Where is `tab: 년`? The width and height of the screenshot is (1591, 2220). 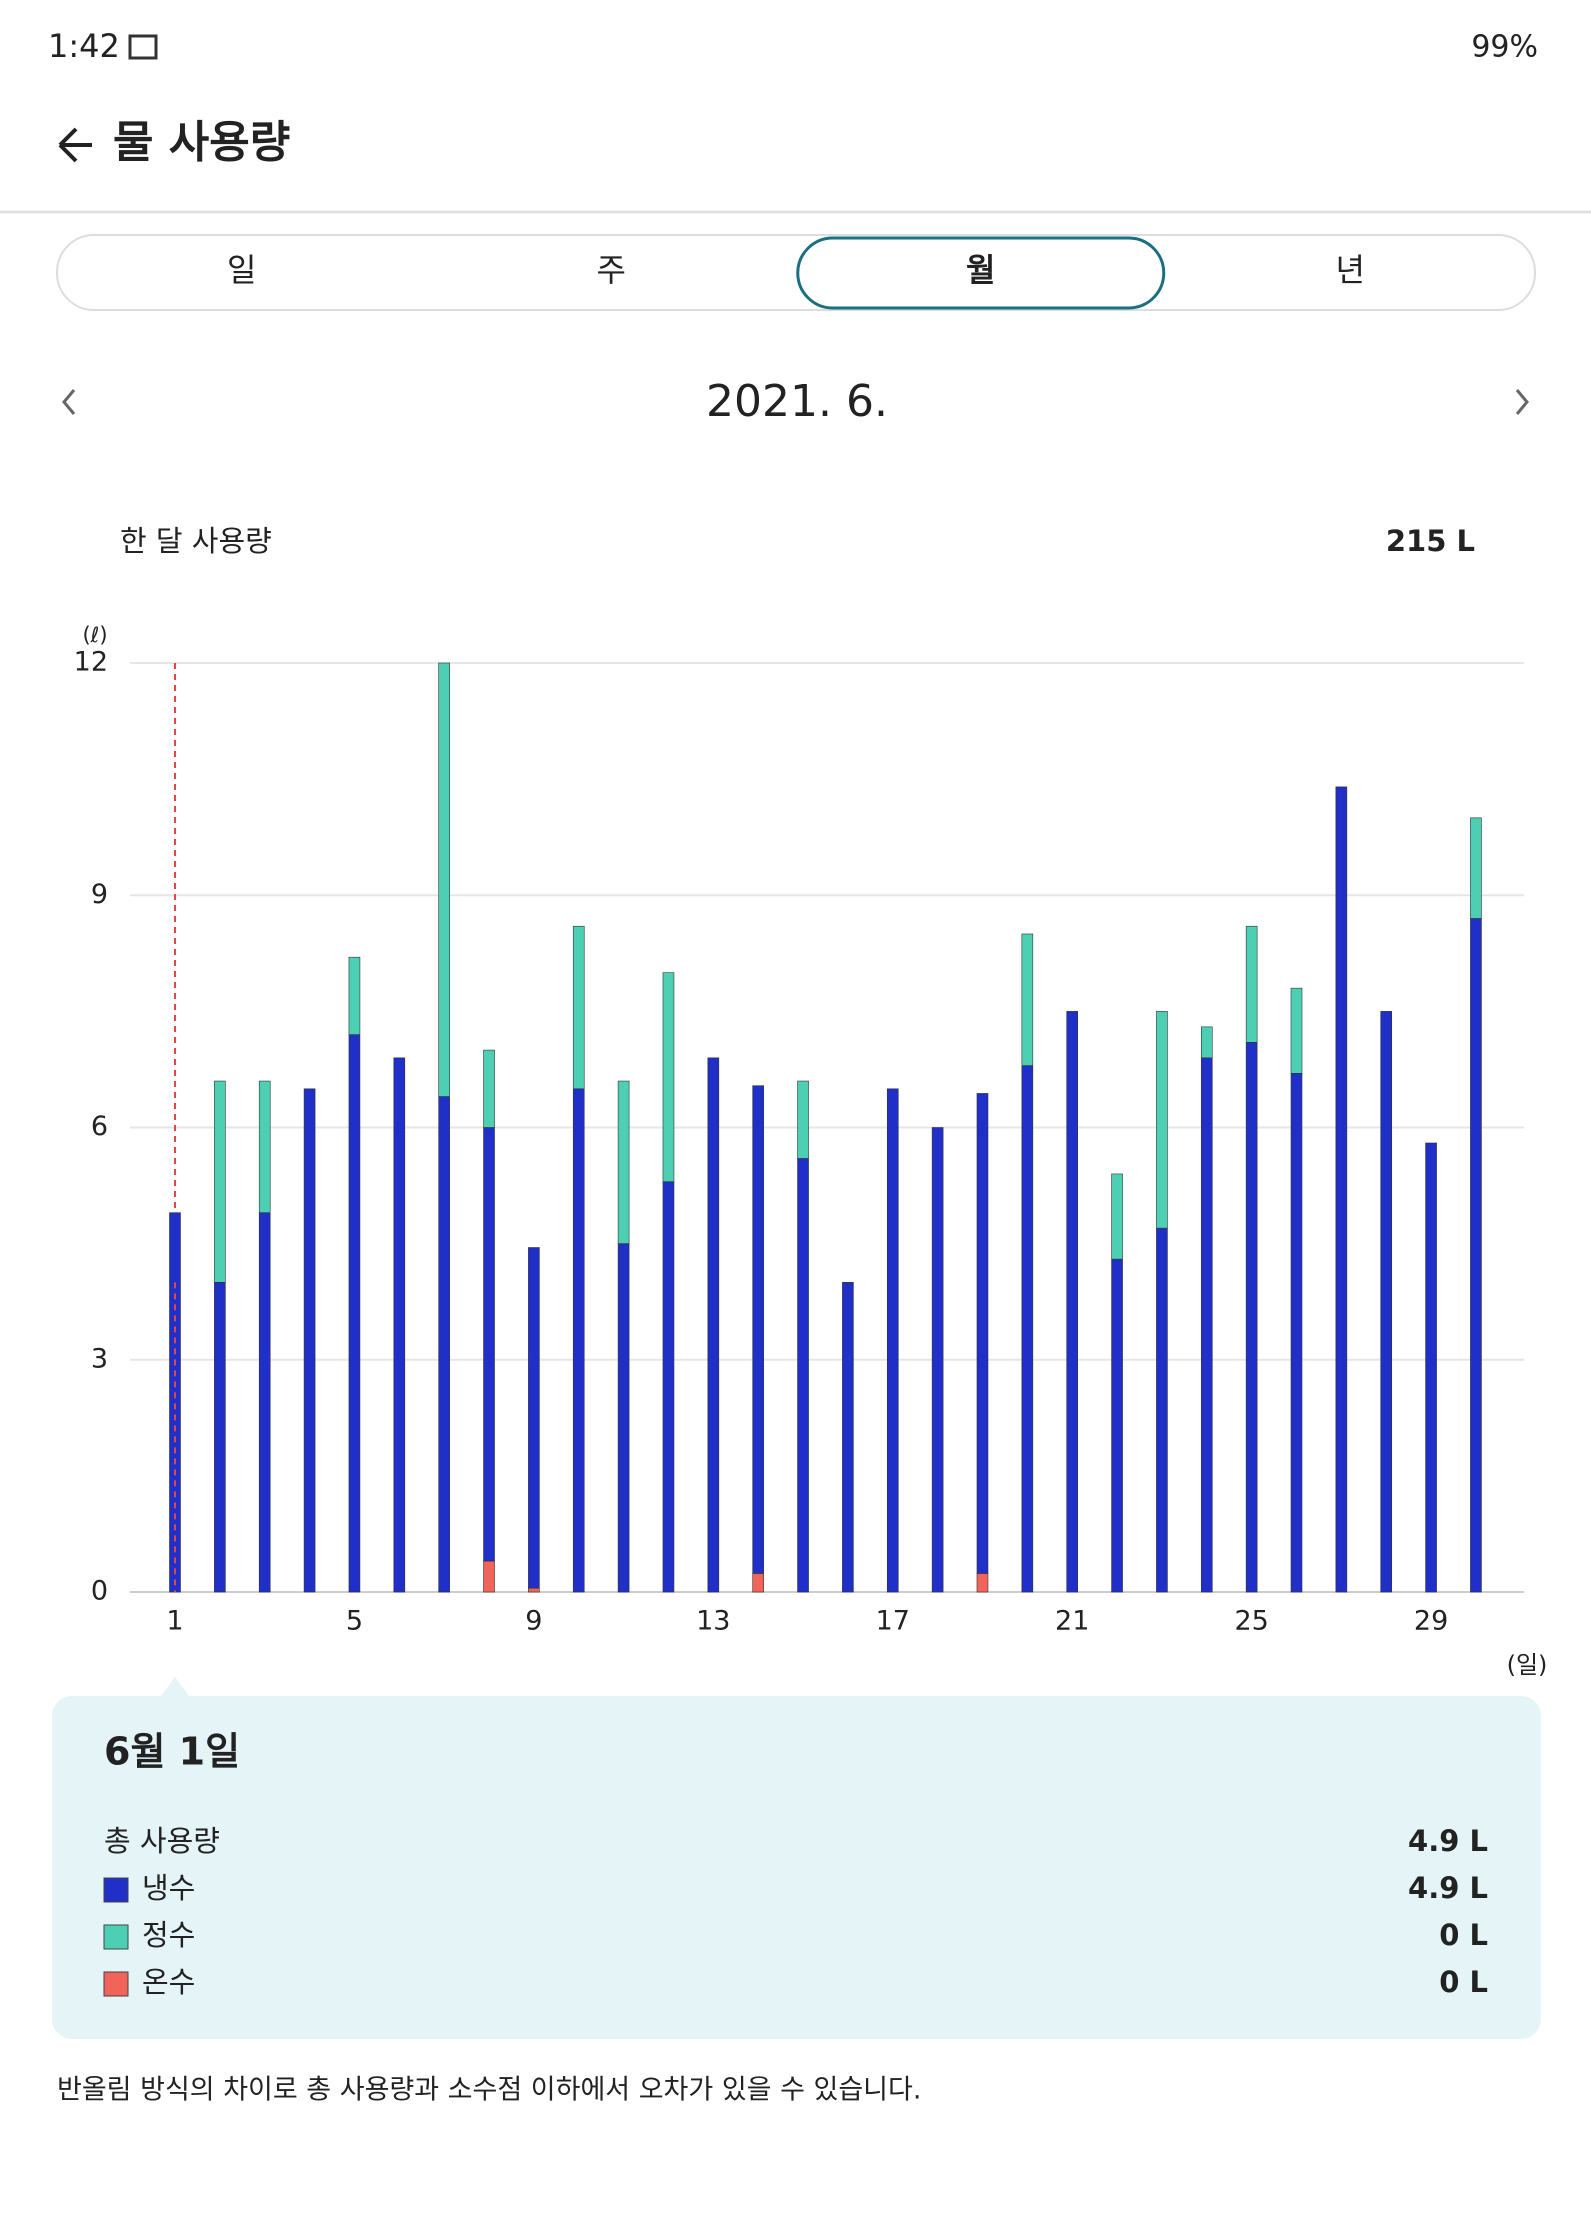 tab: 년 is located at coordinates (1350, 270).